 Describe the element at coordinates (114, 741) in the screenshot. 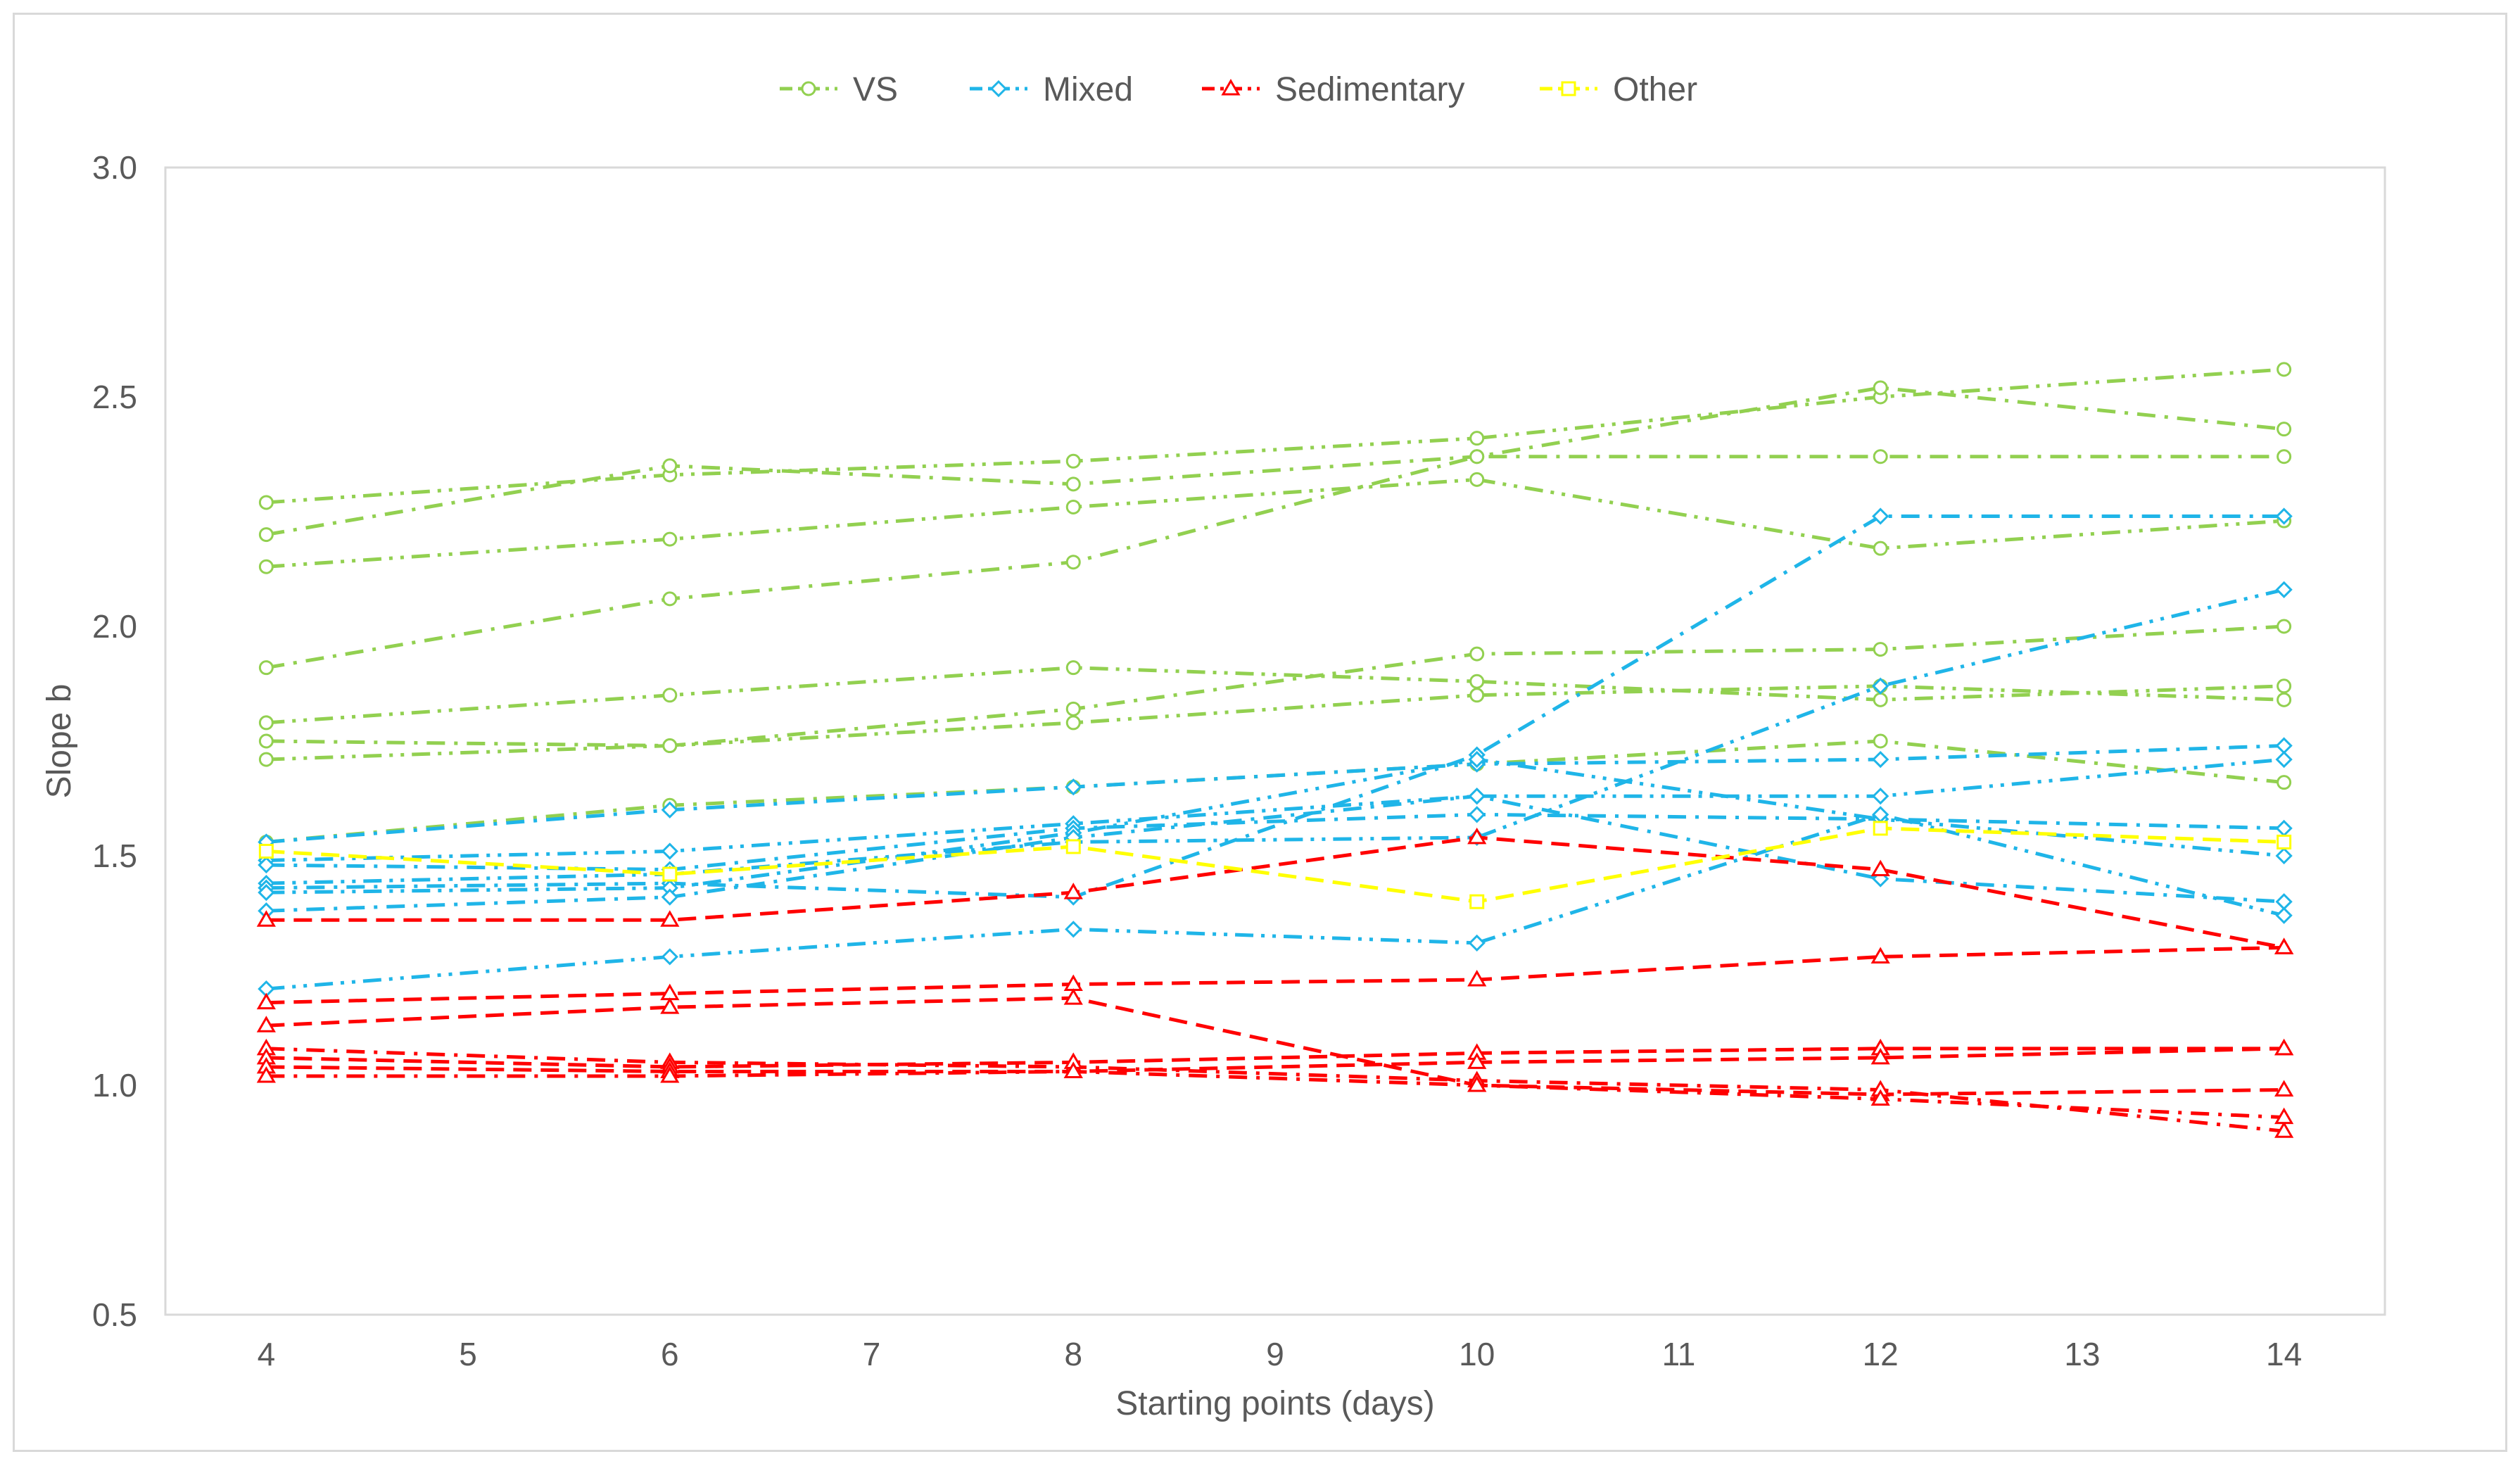

I see `y-axis-ticks: 0.5 1.0 1.5 2.0 2.5 3.0` at that location.